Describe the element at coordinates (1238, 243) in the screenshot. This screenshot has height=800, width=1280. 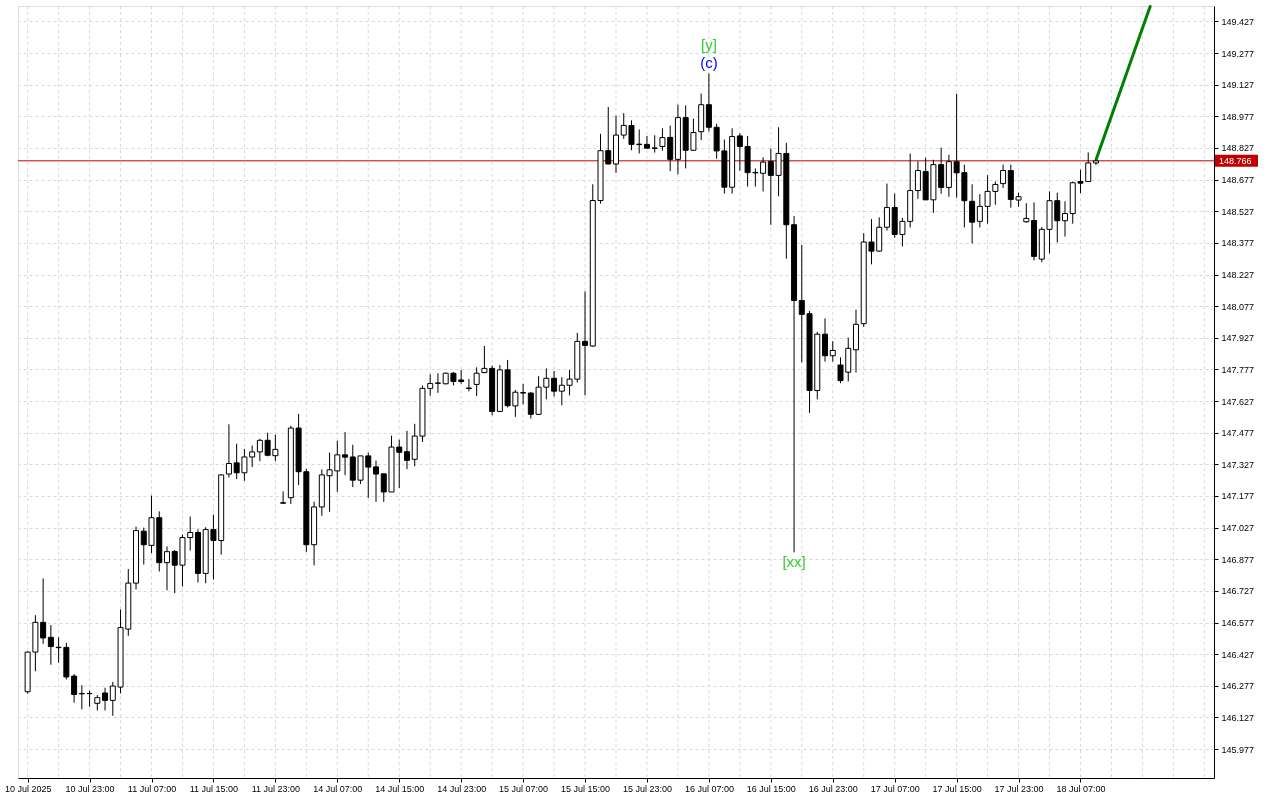
I see `y-tick-label: 148.377` at that location.